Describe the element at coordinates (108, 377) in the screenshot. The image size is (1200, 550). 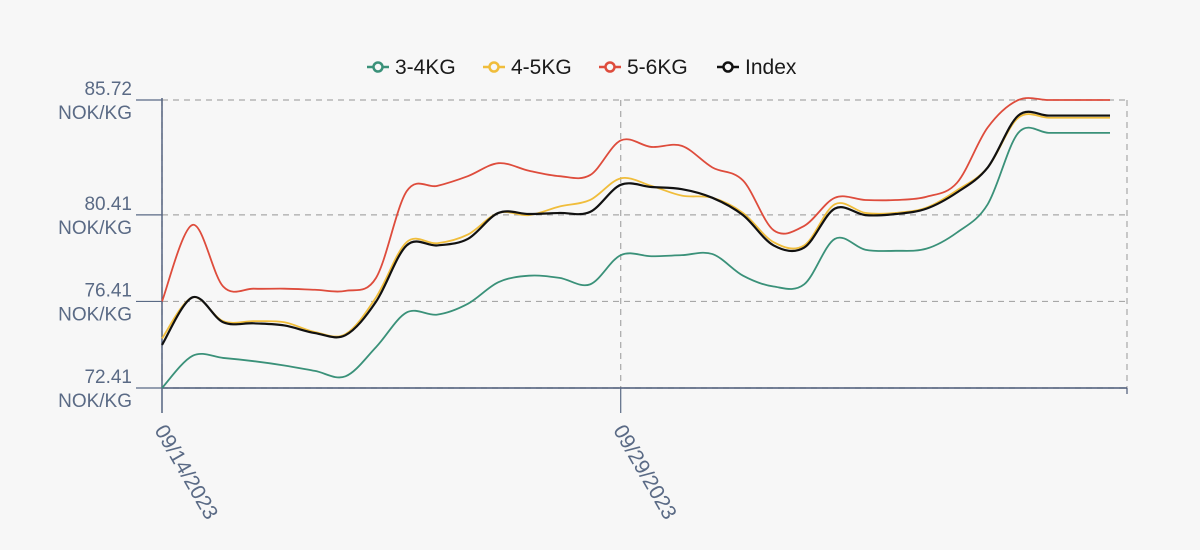
I see `y-tick-label: 72.41` at that location.